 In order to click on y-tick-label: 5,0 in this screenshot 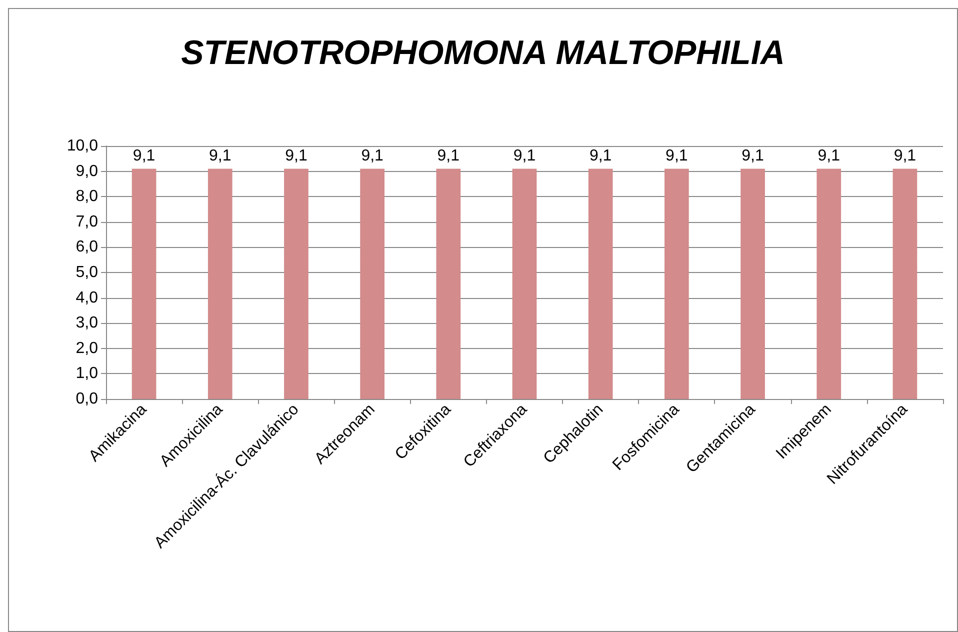, I will do `click(87, 272)`.